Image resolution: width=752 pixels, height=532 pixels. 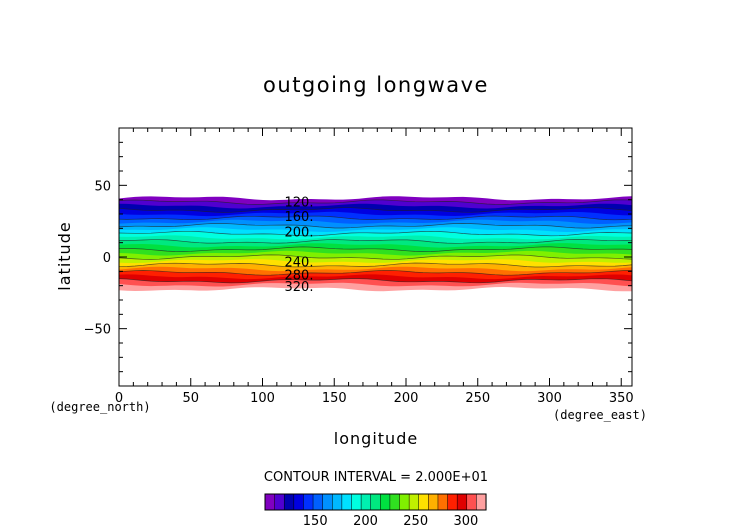 I want to click on contour-label: 320., so click(x=299, y=287).